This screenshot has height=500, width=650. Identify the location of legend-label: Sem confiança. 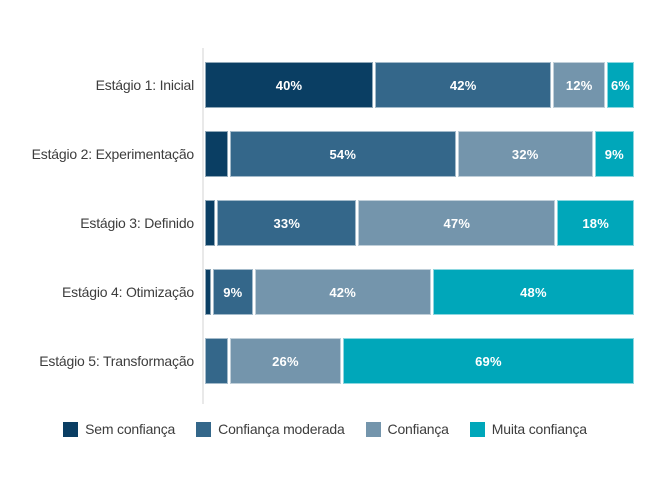
(130, 429).